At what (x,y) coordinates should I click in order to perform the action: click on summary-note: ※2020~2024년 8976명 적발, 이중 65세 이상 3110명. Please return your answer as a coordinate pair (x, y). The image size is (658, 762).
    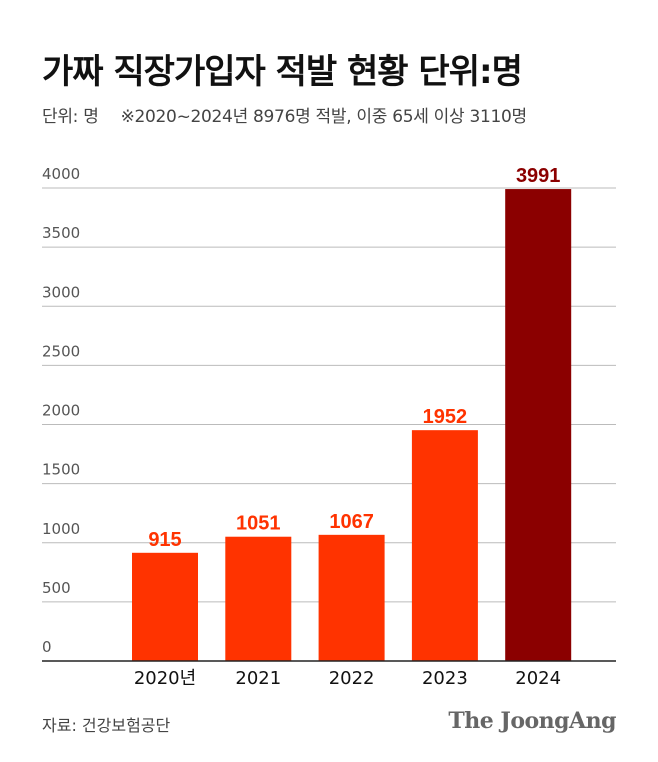
    Looking at the image, I should click on (324, 117).